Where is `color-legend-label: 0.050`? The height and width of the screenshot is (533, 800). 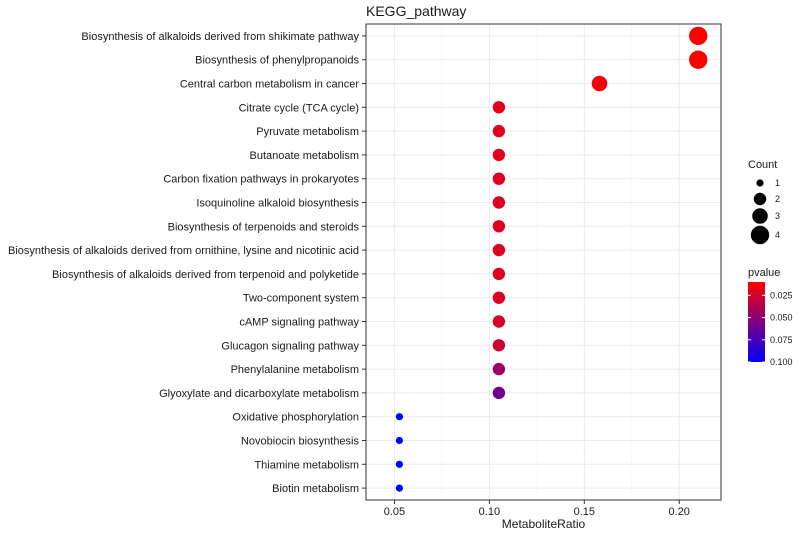 color-legend-label: 0.050 is located at coordinates (781, 318).